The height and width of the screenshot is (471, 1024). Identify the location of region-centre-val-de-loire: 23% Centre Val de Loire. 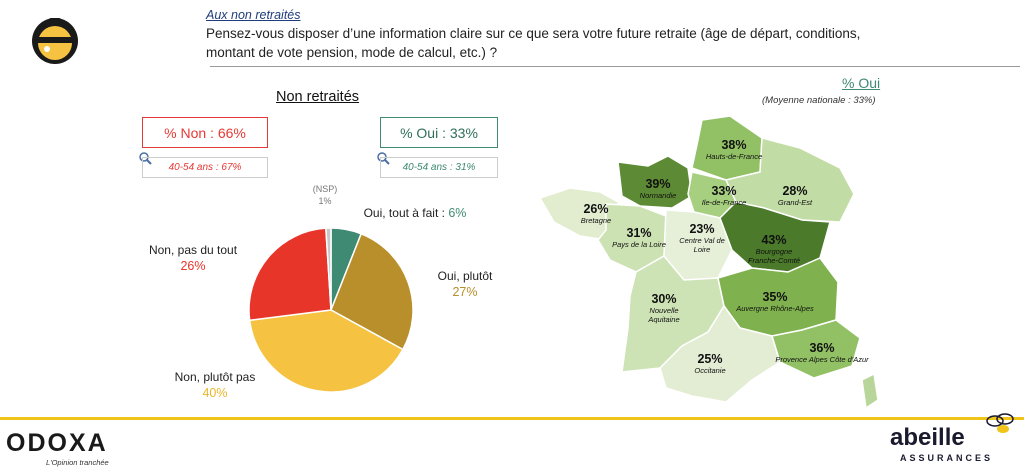
(702, 238).